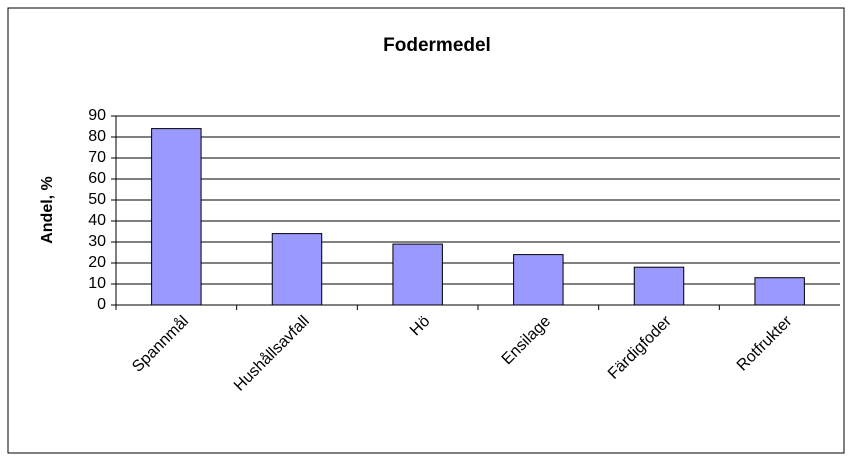 Image resolution: width=851 pixels, height=458 pixels. What do you see at coordinates (97, 262) in the screenshot?
I see `y-tick-label: 20` at bounding box center [97, 262].